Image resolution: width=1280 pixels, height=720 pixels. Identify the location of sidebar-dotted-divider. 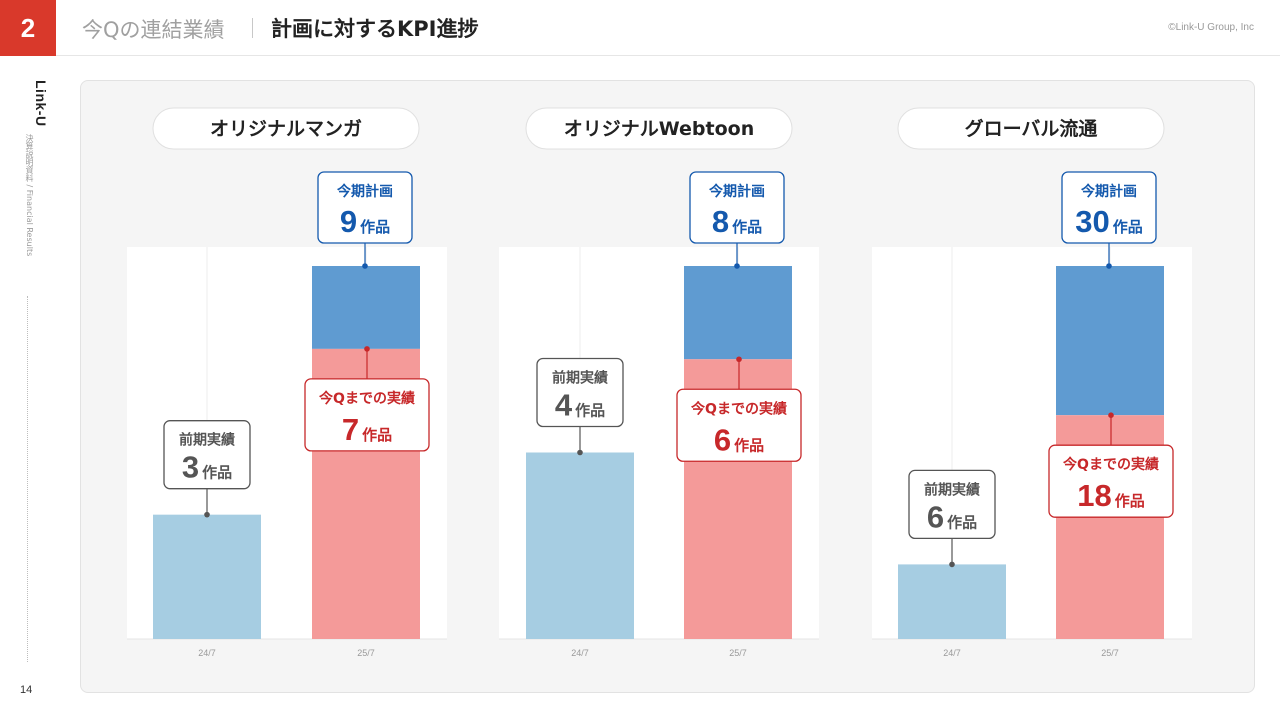
(27, 479).